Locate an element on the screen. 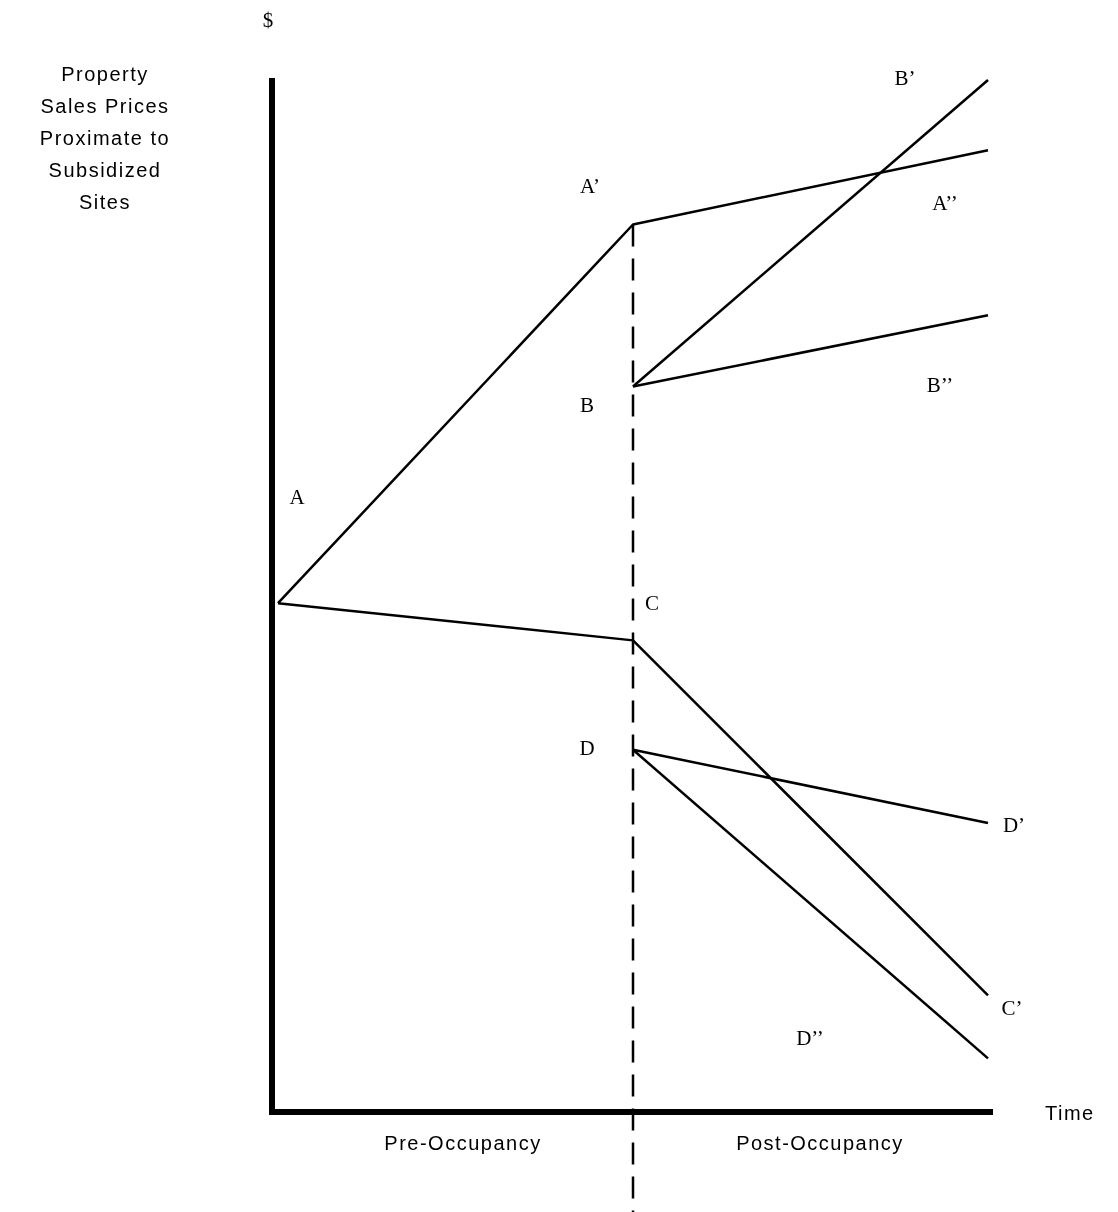  annotation: C is located at coordinates (652, 603).